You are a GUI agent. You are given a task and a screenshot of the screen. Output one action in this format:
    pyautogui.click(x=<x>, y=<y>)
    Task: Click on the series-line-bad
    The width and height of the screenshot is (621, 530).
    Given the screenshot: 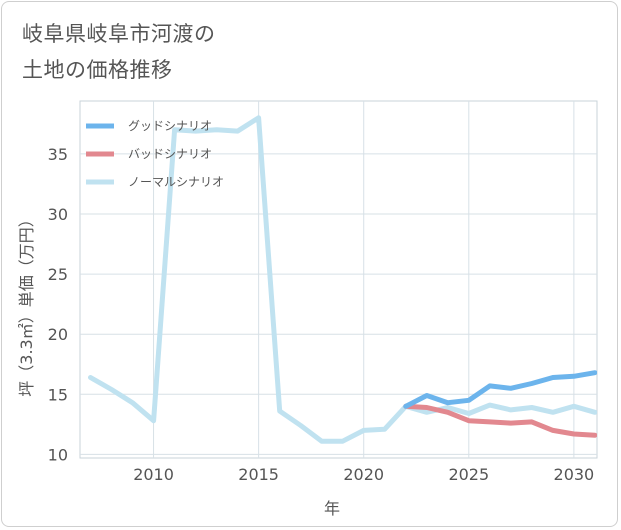 What is the action you would take?
    pyautogui.click(x=500, y=420)
    